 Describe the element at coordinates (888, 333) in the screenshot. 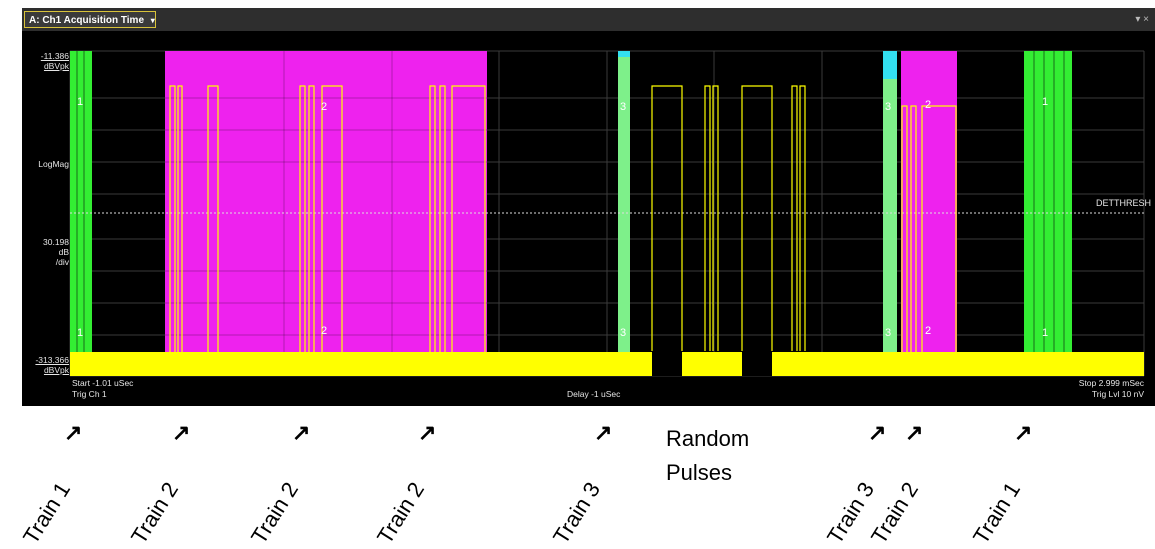

I see `marker-train3r-bottom: 3` at that location.